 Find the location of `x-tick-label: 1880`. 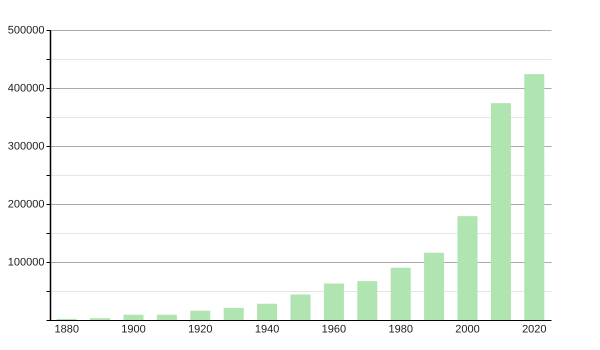

x-tick-label: 1880 is located at coordinates (66, 330).